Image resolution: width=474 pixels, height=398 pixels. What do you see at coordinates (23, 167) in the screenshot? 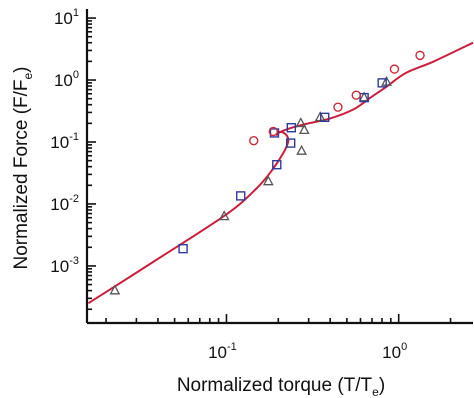
I see `y-axis-label: Normalized Force (F/Fe)` at bounding box center [23, 167].